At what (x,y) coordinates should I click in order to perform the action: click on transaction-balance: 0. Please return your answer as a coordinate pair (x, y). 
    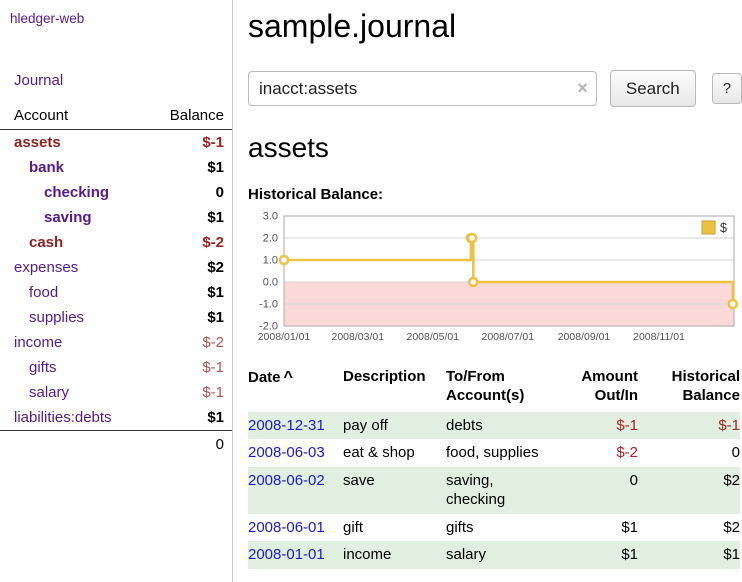
    Looking at the image, I should click on (735, 452).